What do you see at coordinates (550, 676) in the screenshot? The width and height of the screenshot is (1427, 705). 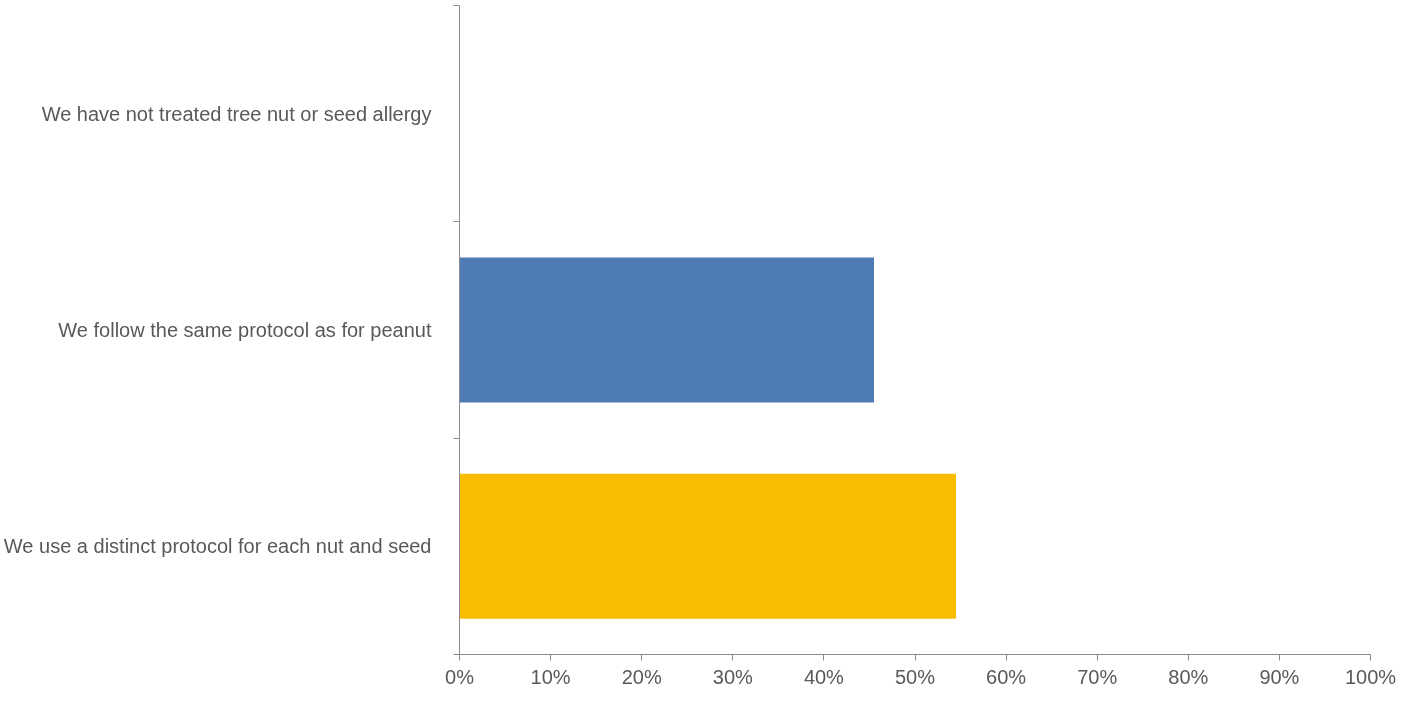 I see `x-tick-label: 10%` at bounding box center [550, 676].